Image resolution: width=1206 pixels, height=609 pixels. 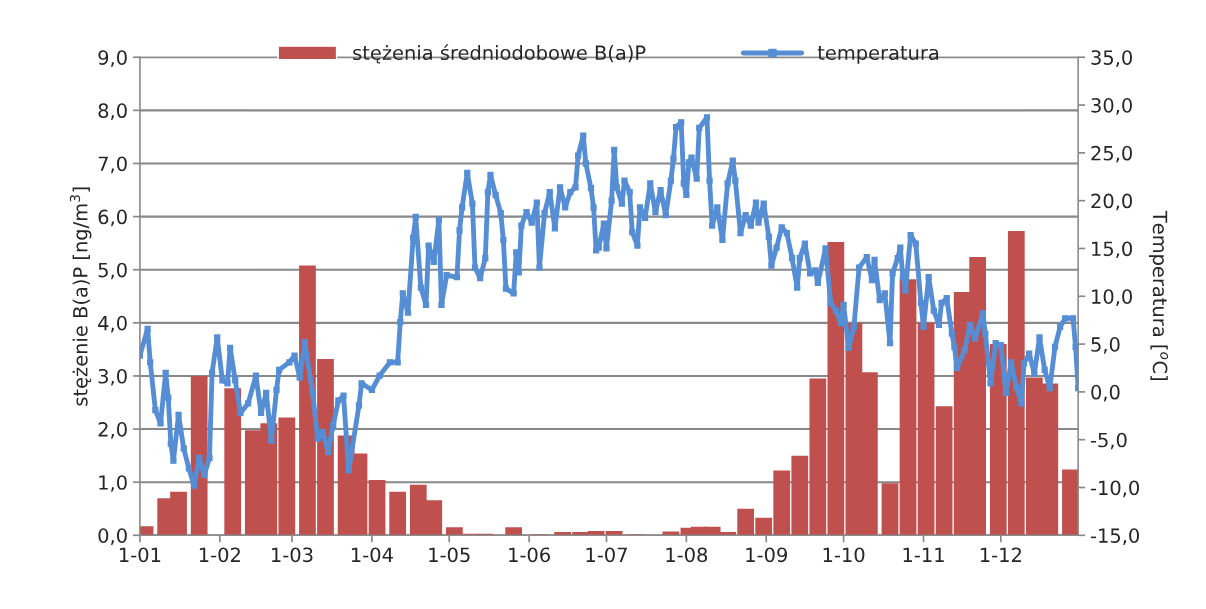 What do you see at coordinates (112, 58) in the screenshot?
I see `y-tick-label: 9,0` at bounding box center [112, 58].